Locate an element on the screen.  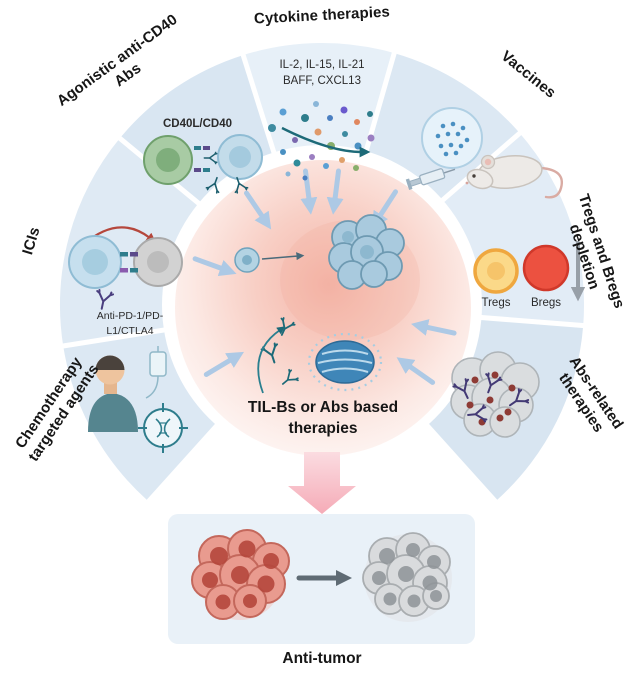
illustration-agonistic-cd40 is located at coordinates (203, 164).